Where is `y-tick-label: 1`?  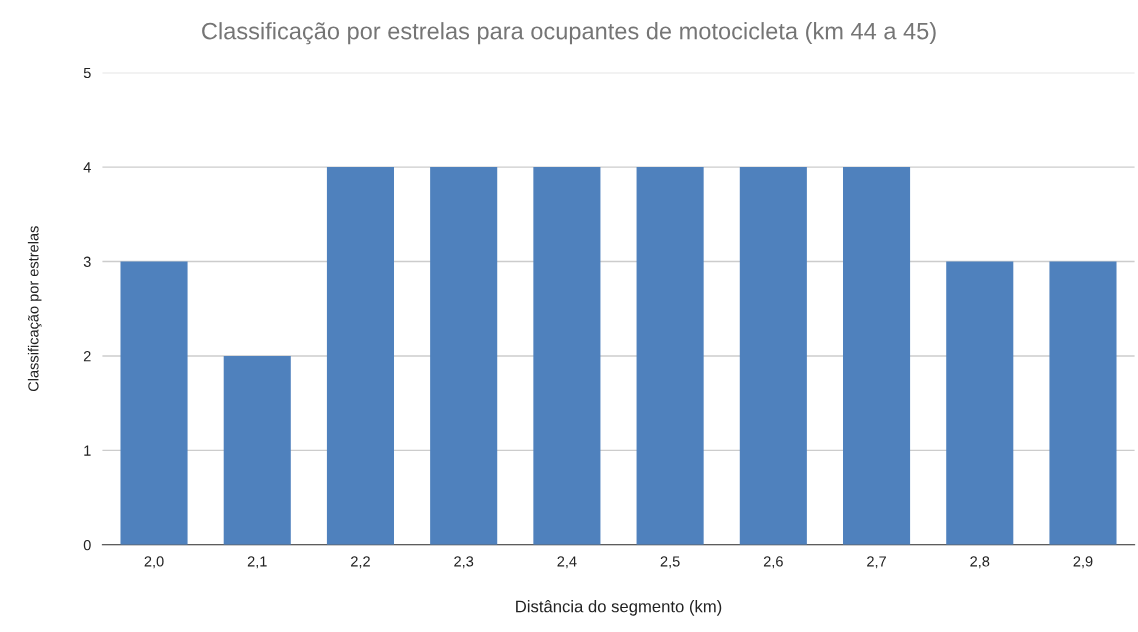 y-tick-label: 1 is located at coordinates (87, 450).